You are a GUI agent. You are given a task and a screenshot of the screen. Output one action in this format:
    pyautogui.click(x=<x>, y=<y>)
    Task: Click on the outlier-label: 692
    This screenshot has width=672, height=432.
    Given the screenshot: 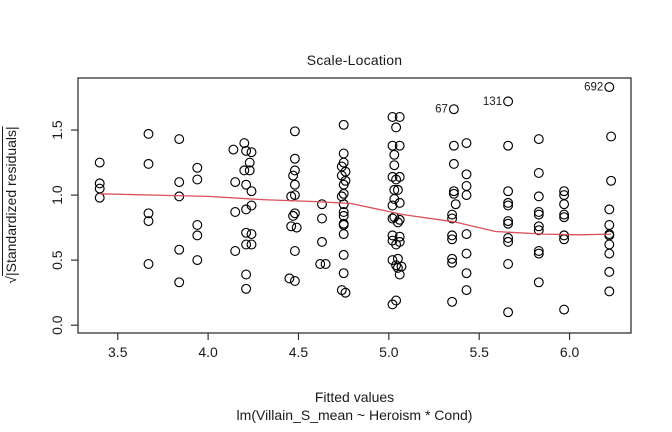 What is the action you would take?
    pyautogui.click(x=593, y=88)
    